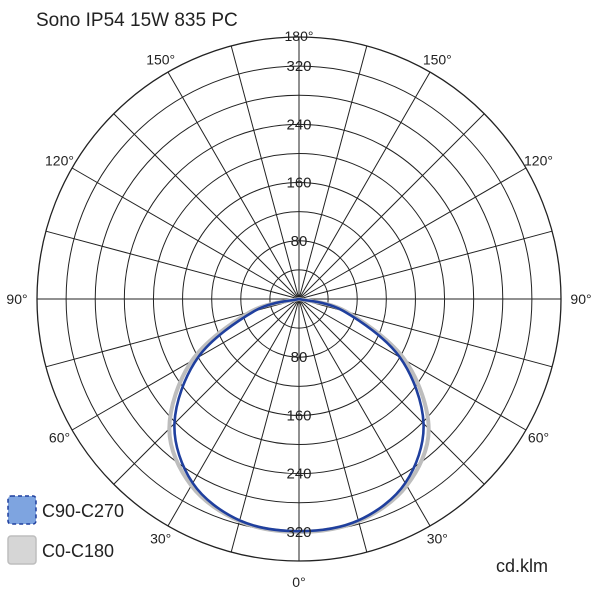 This screenshot has width=600, height=600. What do you see at coordinates (78, 551) in the screenshot?
I see `legend-label: C0-C180` at bounding box center [78, 551].